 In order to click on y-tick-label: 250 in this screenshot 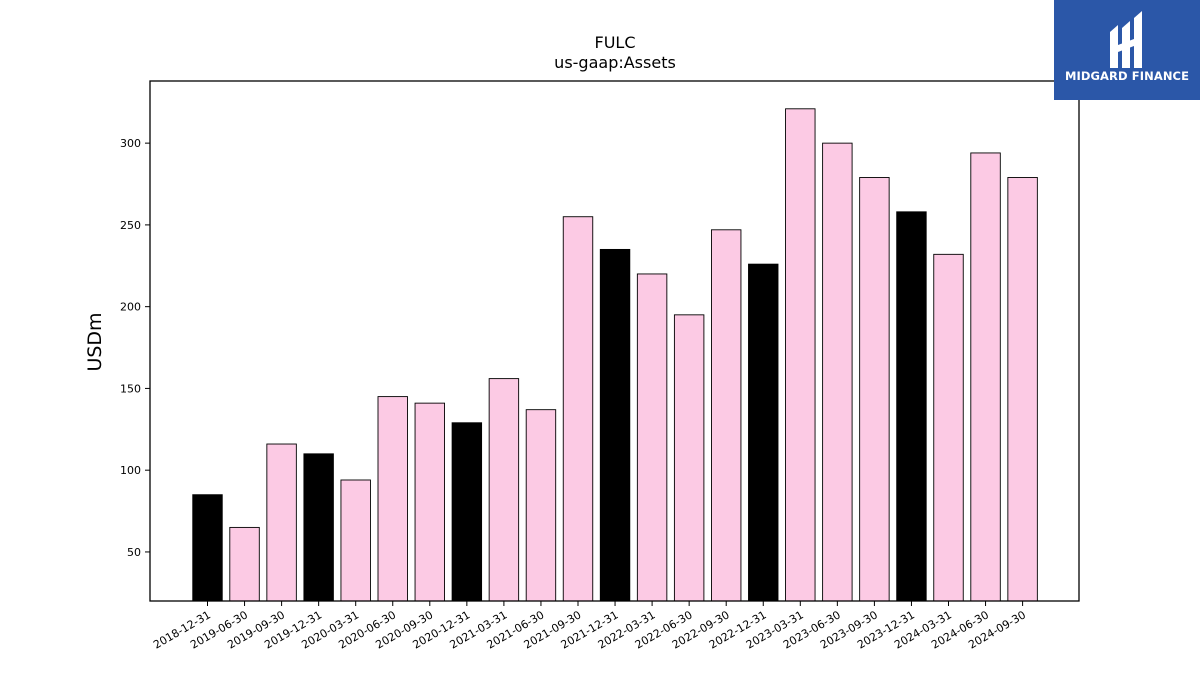, I will do `click(130, 225)`.